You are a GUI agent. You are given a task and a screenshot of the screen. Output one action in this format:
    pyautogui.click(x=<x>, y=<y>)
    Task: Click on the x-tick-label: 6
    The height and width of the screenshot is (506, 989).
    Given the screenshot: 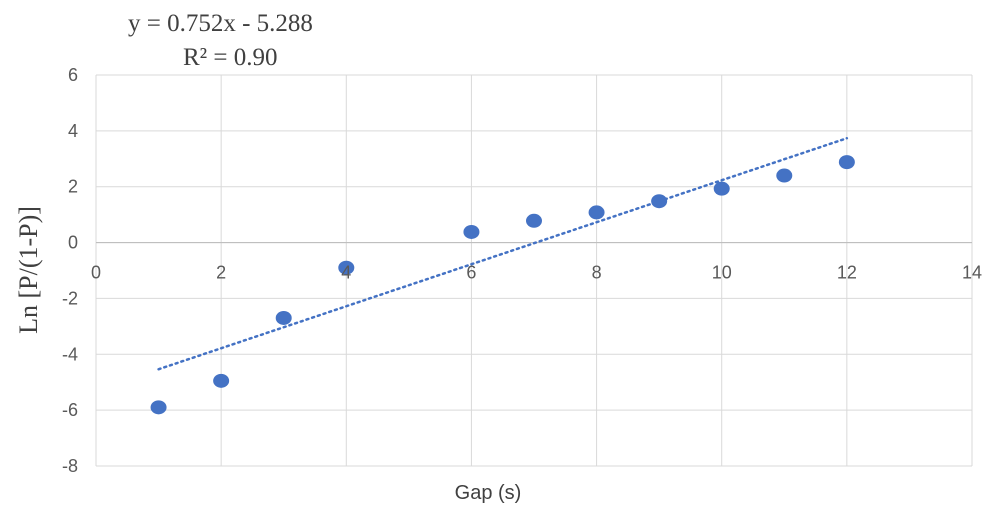 What is the action you would take?
    pyautogui.click(x=471, y=273)
    